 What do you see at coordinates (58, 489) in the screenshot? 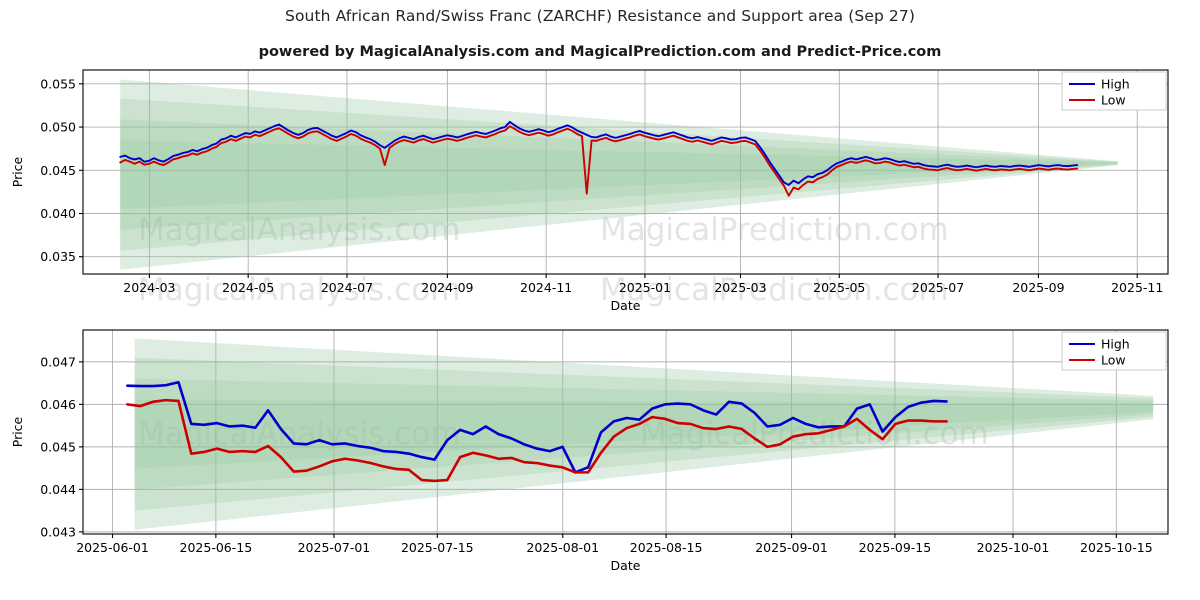
I see `y-tick-label: 0.044` at bounding box center [58, 489].